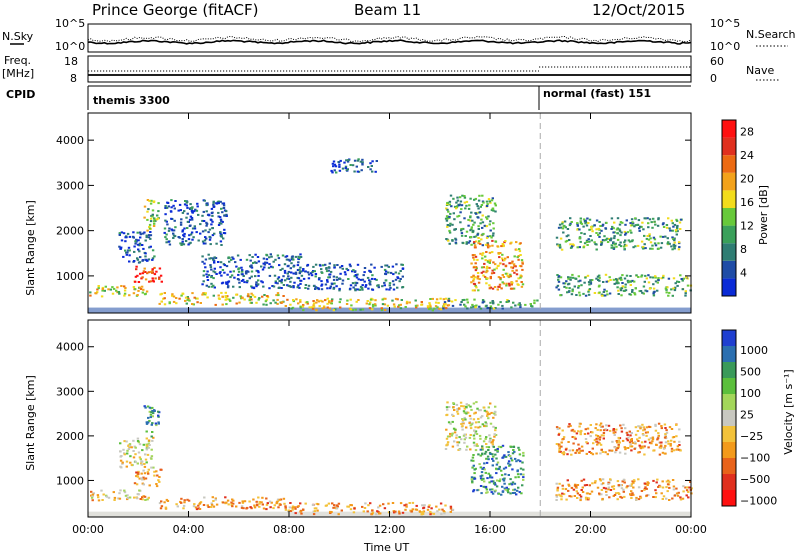 The width and height of the screenshot is (800, 554). I want to click on colorbar-tick-label: 20, so click(747, 179).